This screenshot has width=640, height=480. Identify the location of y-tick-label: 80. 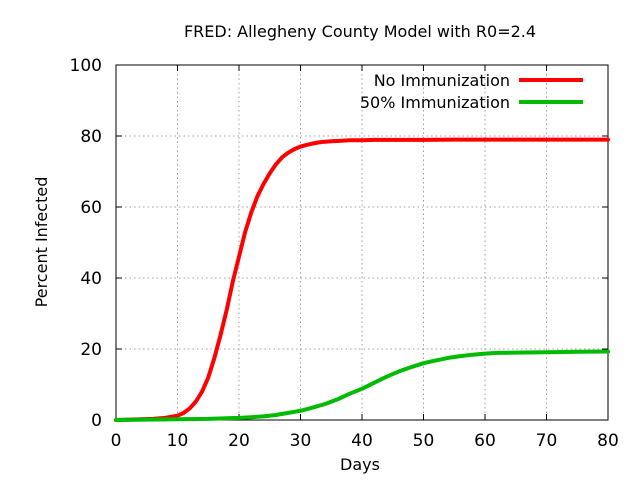
(91, 137).